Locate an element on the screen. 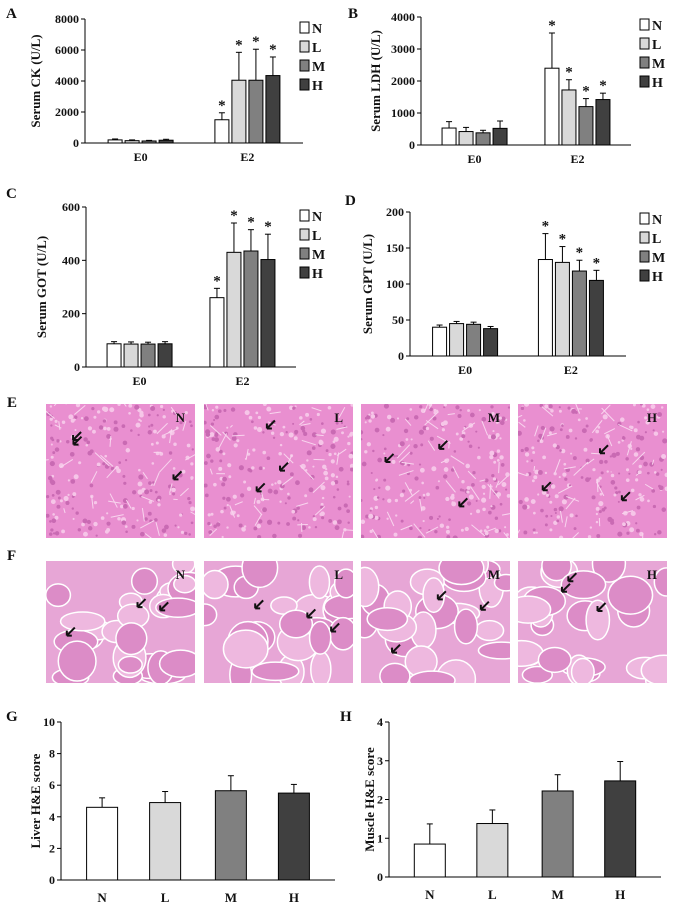 The height and width of the screenshot is (913, 675). liver-image-l: L is located at coordinates (278, 471).